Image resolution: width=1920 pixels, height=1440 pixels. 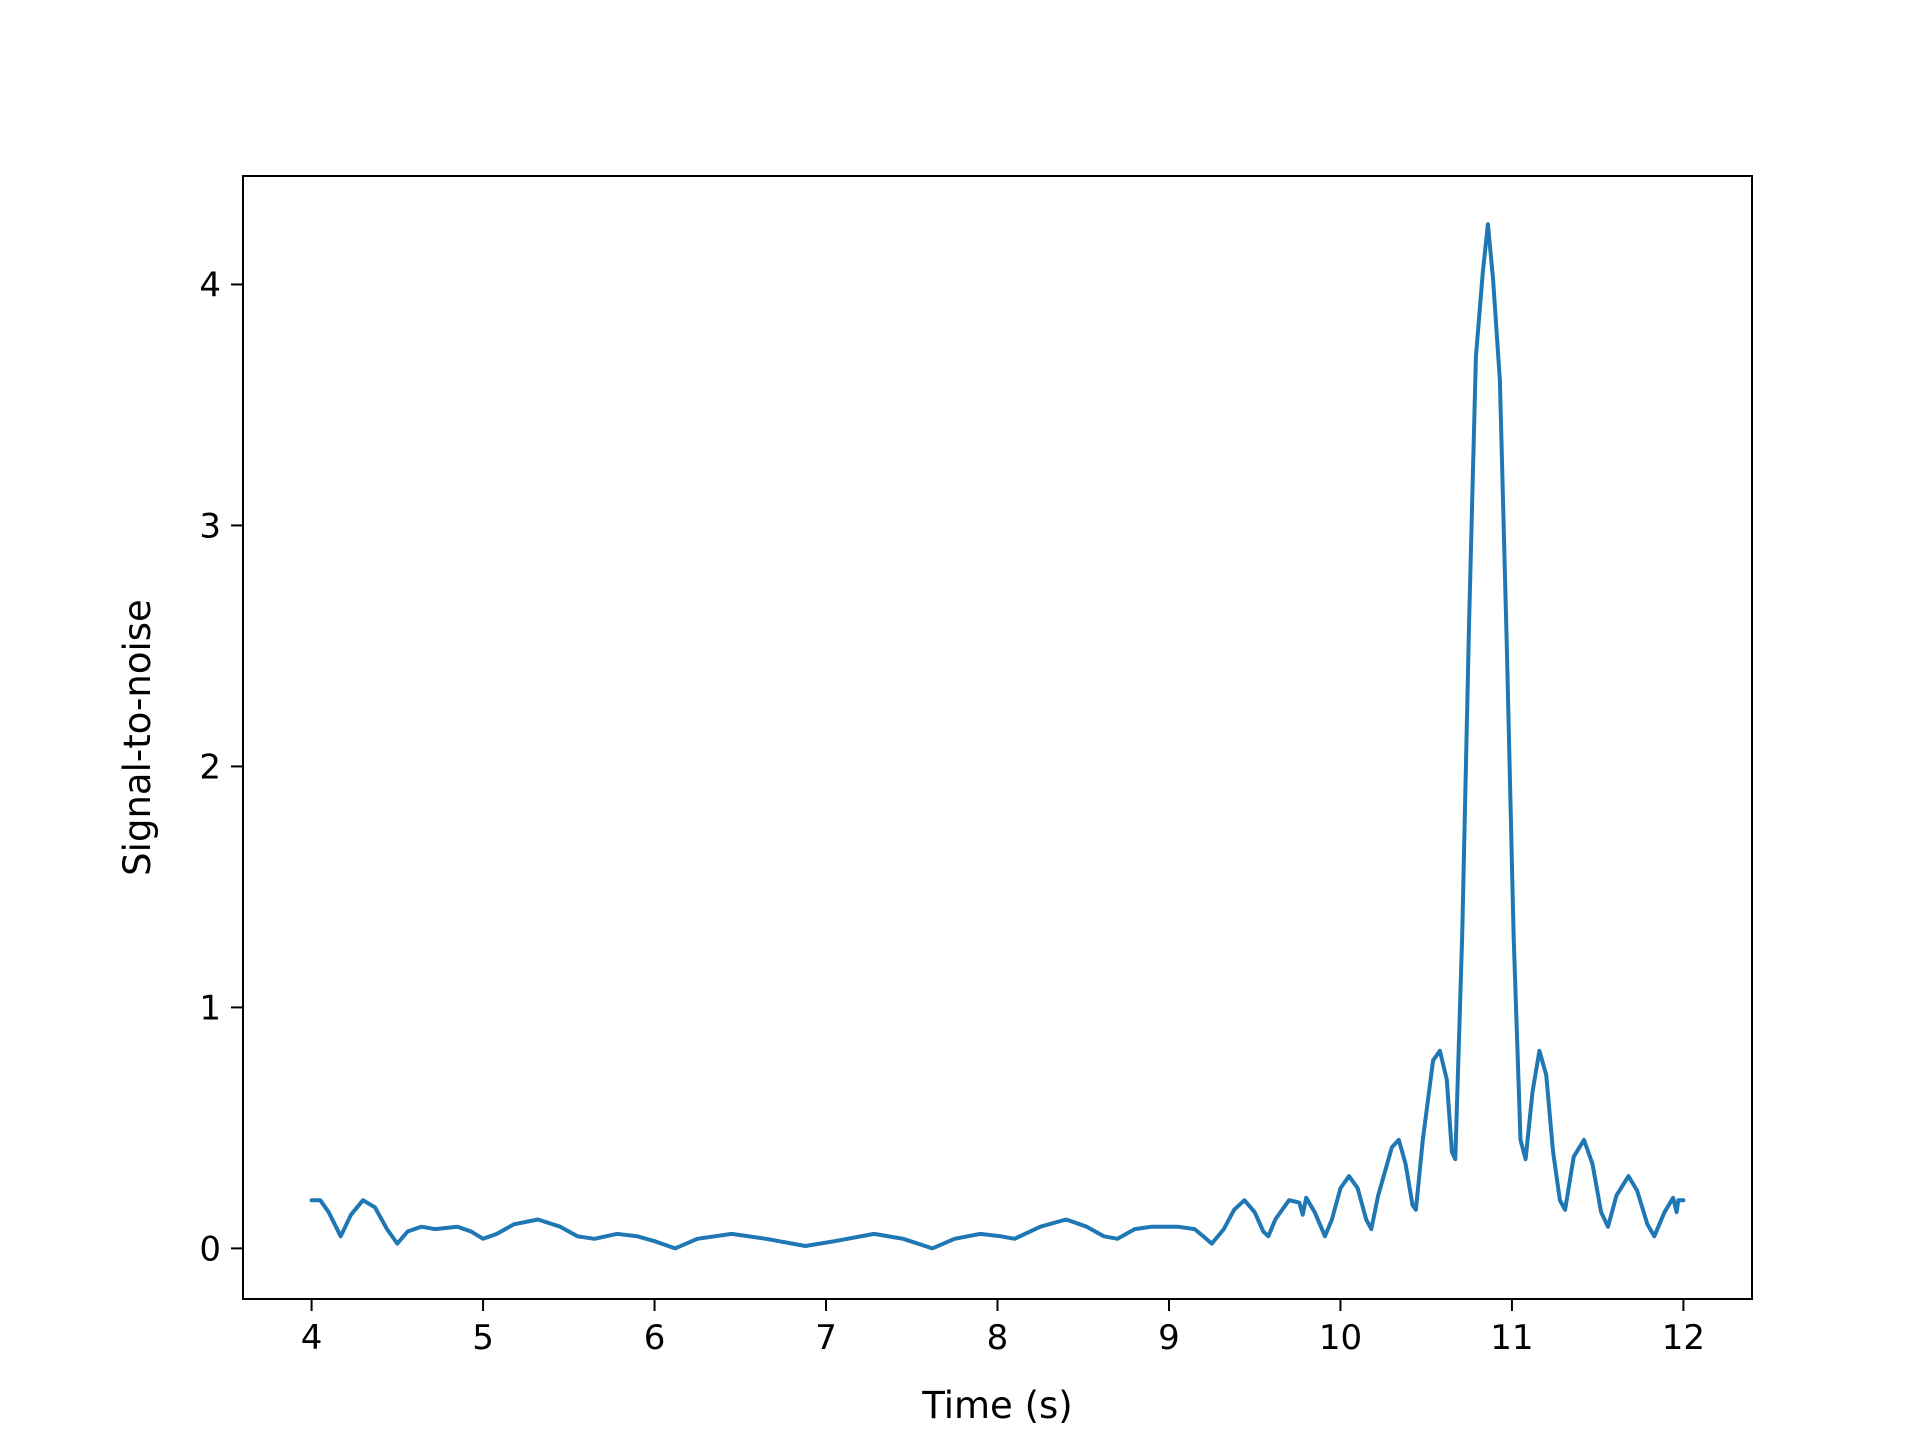 I want to click on y-tick-label: 1, so click(x=210, y=1008).